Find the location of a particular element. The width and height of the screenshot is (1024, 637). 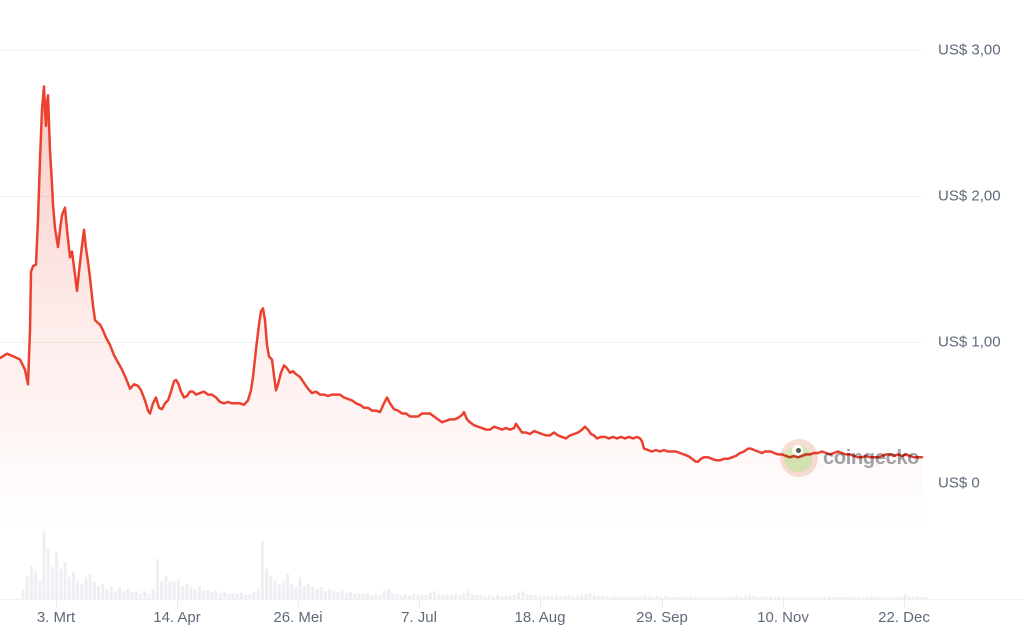

watermark-text: coingecko is located at coordinates (871, 457).